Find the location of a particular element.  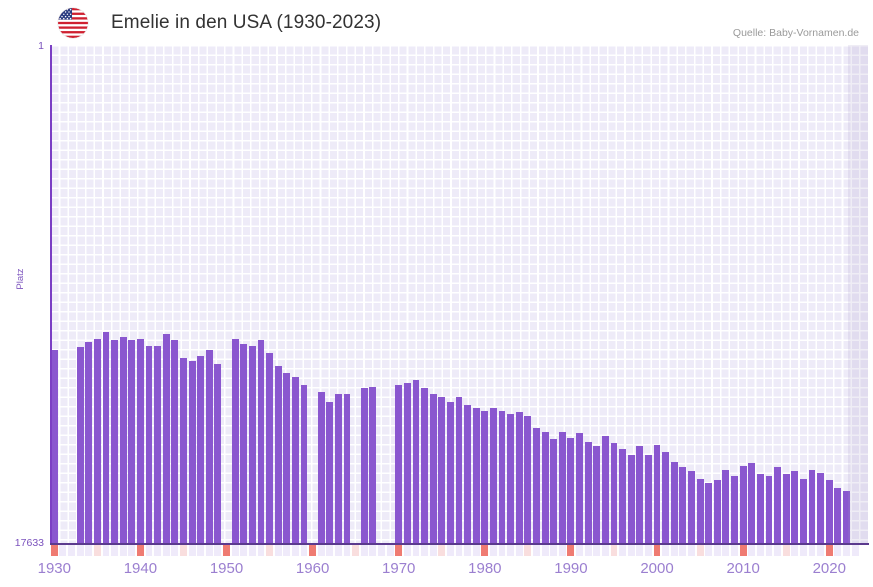

page-title: Emelie in den USA (1930-2023) is located at coordinates (246, 22).